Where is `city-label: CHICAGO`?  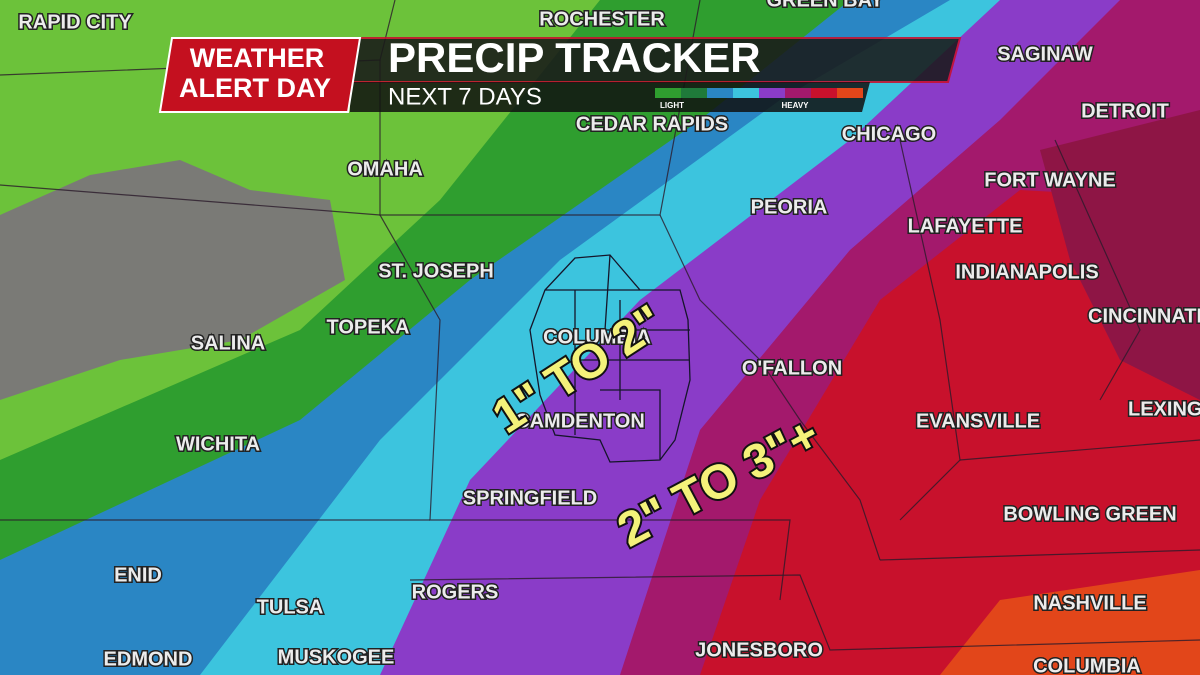
city-label: CHICAGO is located at coordinates (889, 134).